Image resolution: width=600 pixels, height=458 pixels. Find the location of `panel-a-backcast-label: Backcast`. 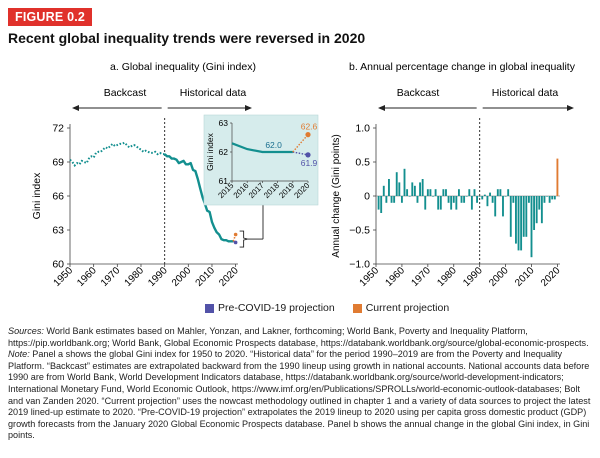

panel-a-backcast-label: Backcast is located at coordinates (125, 93).